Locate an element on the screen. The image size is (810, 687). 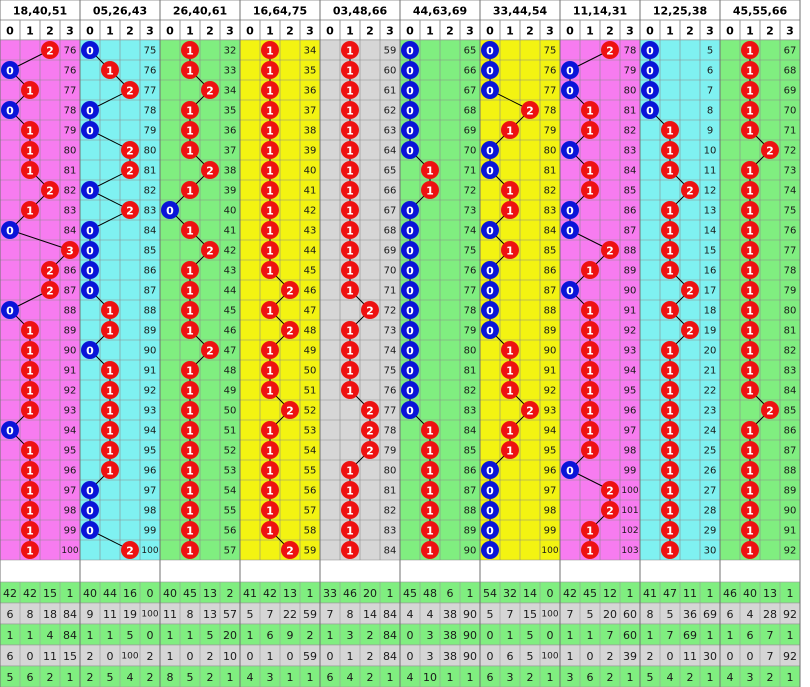
summary-value: 15 is located at coordinates (70, 656).